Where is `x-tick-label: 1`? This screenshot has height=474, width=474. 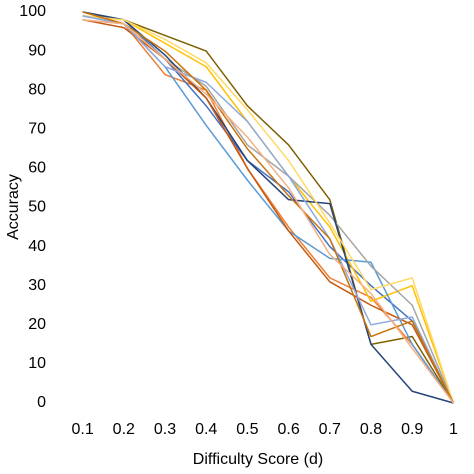
x-tick-label: 1 is located at coordinates (453, 429).